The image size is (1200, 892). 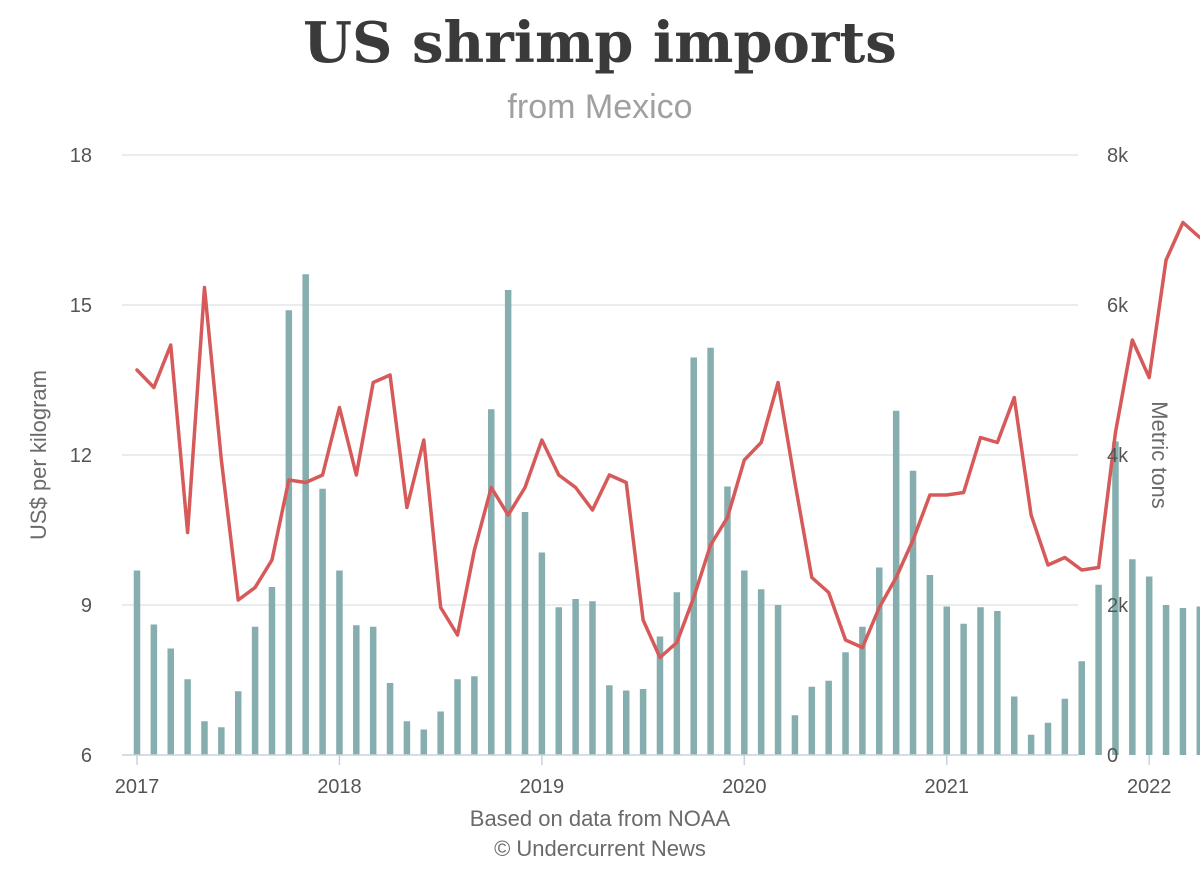 What do you see at coordinates (1118, 306) in the screenshot?
I see `y-right-tick-label: 6k` at bounding box center [1118, 306].